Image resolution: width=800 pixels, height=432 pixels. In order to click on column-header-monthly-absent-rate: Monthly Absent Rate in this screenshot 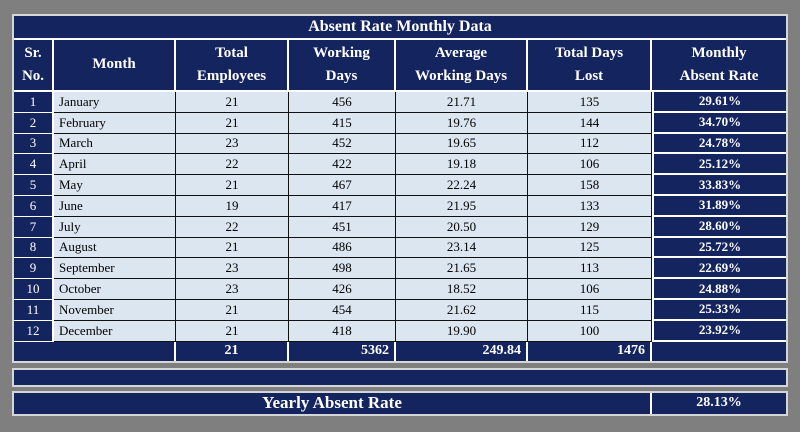, I will do `click(719, 65)`.